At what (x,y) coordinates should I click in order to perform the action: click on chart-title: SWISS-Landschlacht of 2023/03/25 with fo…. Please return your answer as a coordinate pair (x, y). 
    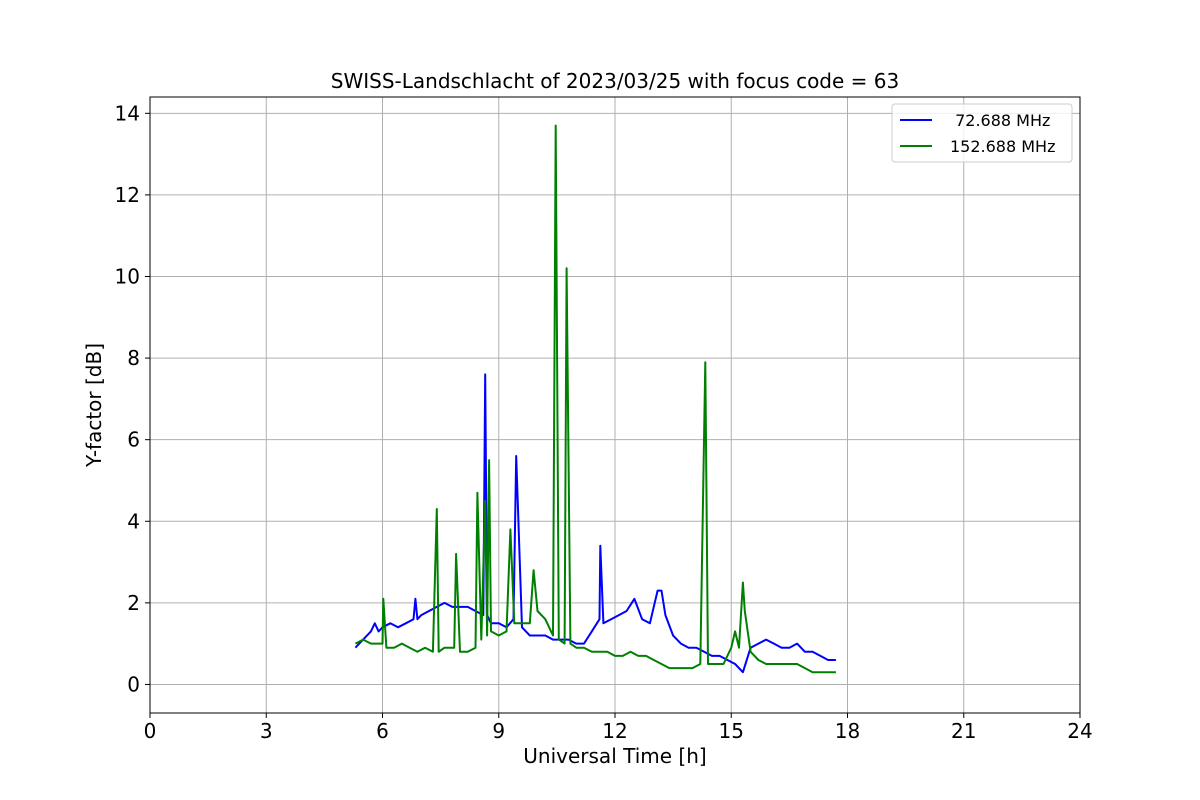
    Looking at the image, I should click on (615, 81).